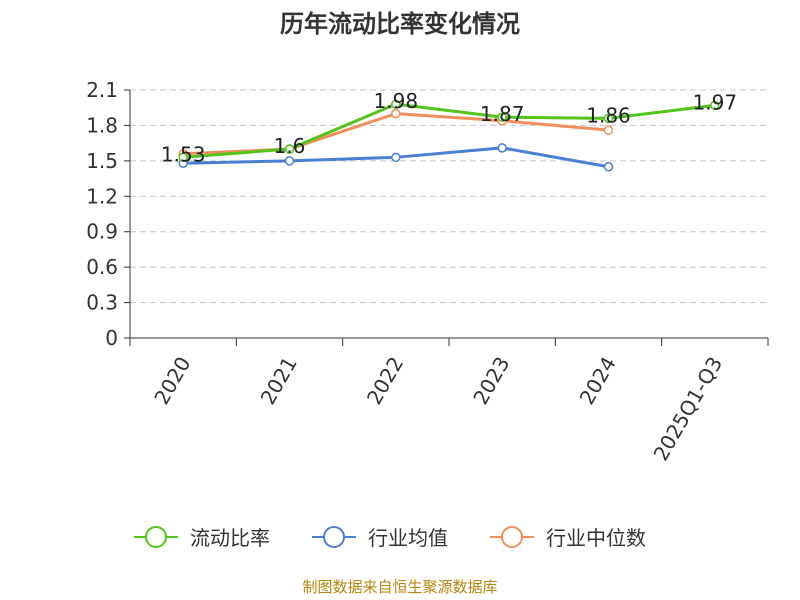  I want to click on data-label: 1.6, so click(290, 146).